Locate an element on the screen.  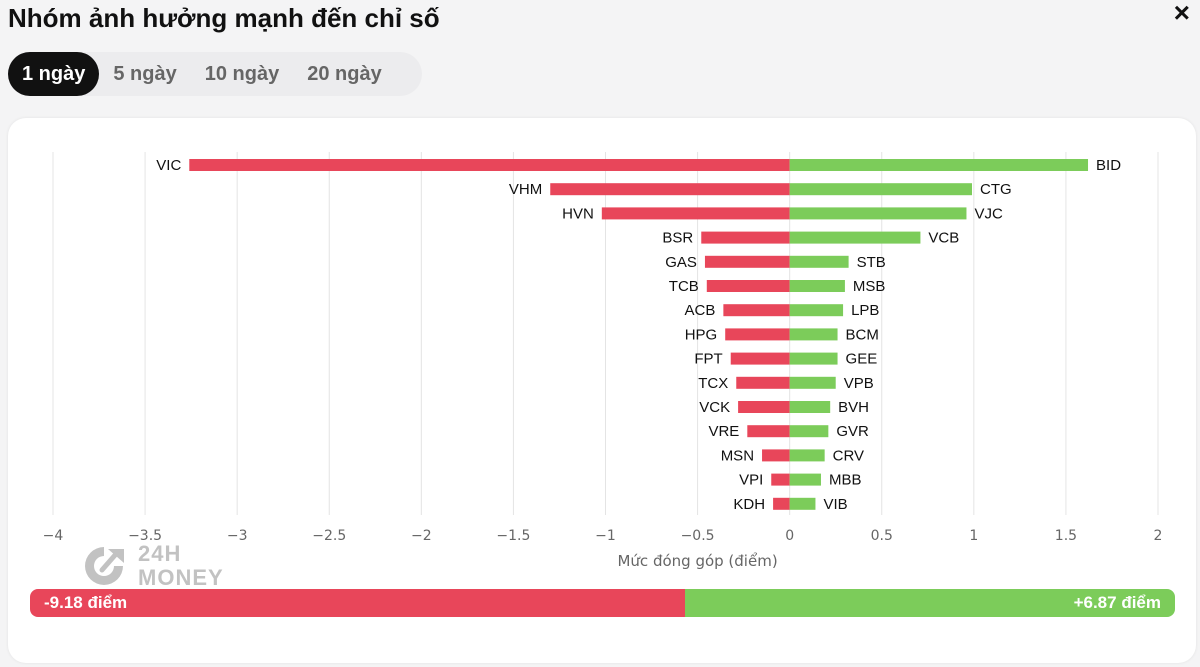
x-tick-label: 1 is located at coordinates (973, 536).